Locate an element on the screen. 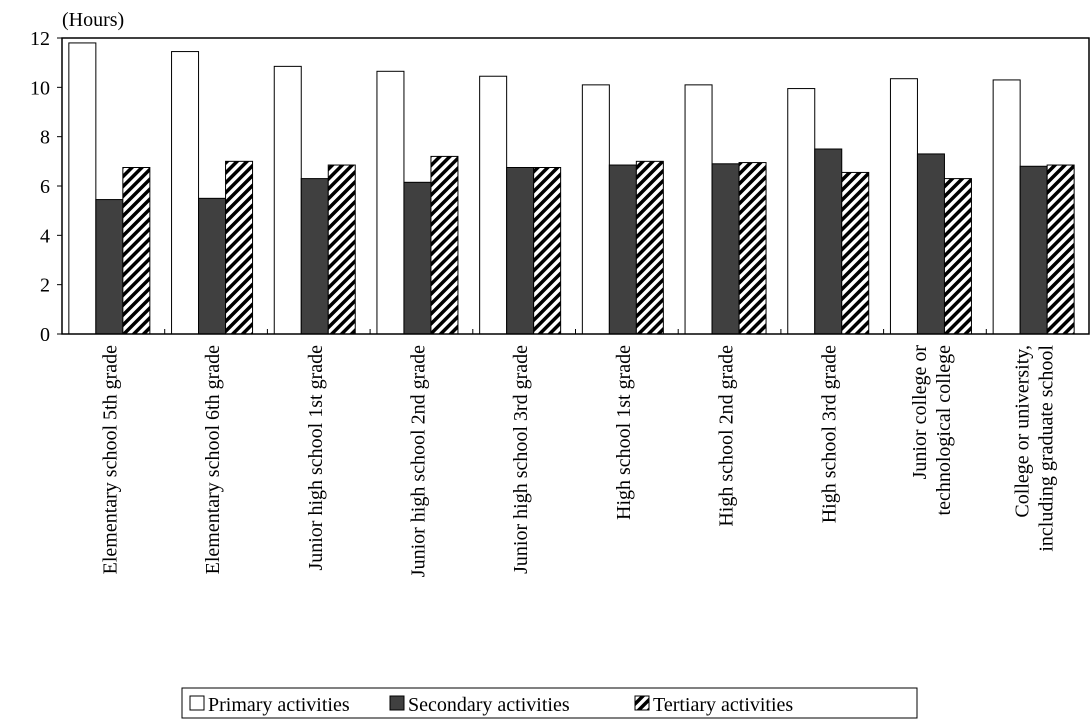 Image resolution: width=1091 pixels, height=725 pixels. y-tick-label: 6 is located at coordinates (45, 187).